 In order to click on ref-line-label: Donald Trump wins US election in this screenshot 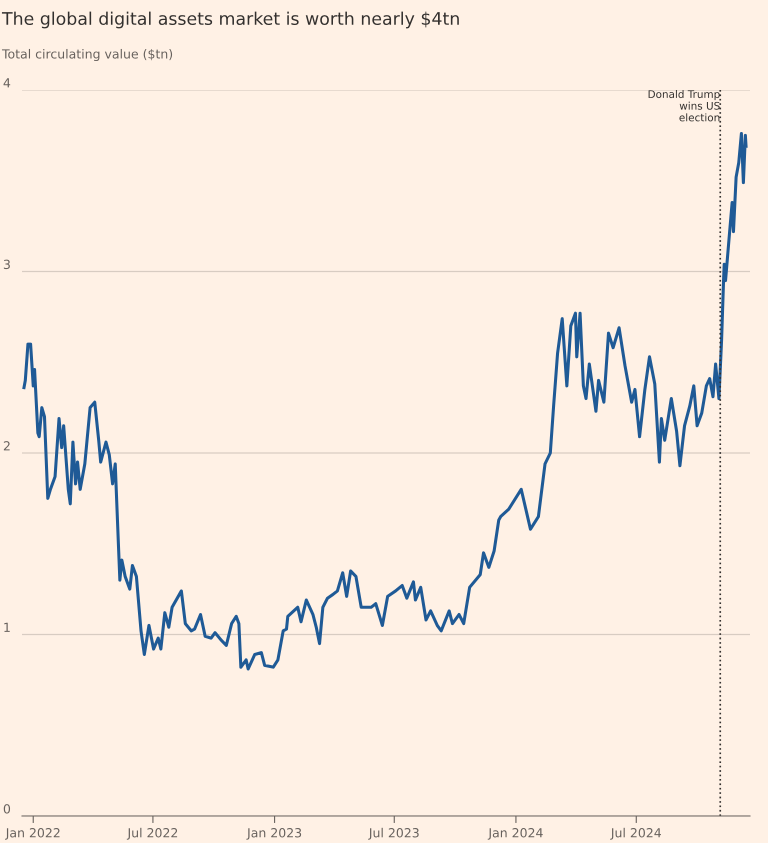, I will do `click(684, 106)`.